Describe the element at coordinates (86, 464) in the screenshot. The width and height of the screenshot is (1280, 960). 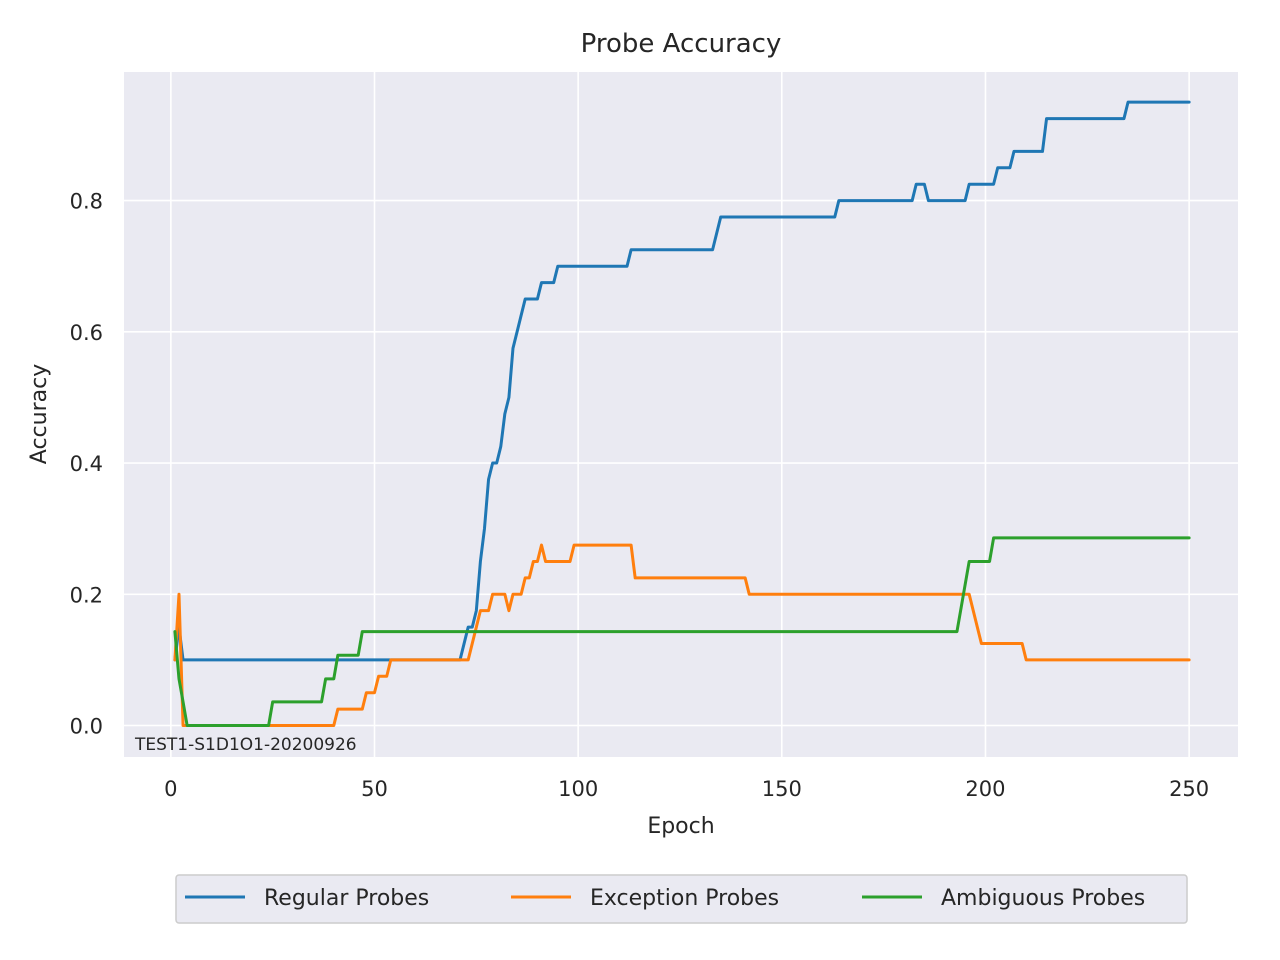
I see `y-tick-label: 0.4` at that location.